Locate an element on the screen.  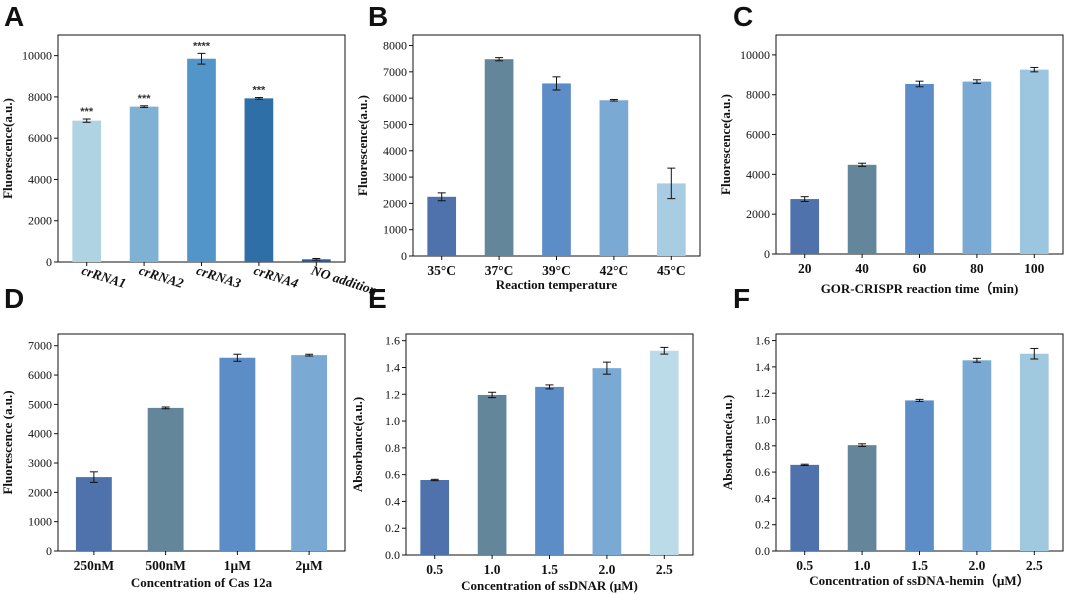
y-axis-title-e: Absorbance(a.u.) is located at coordinates (357, 444).